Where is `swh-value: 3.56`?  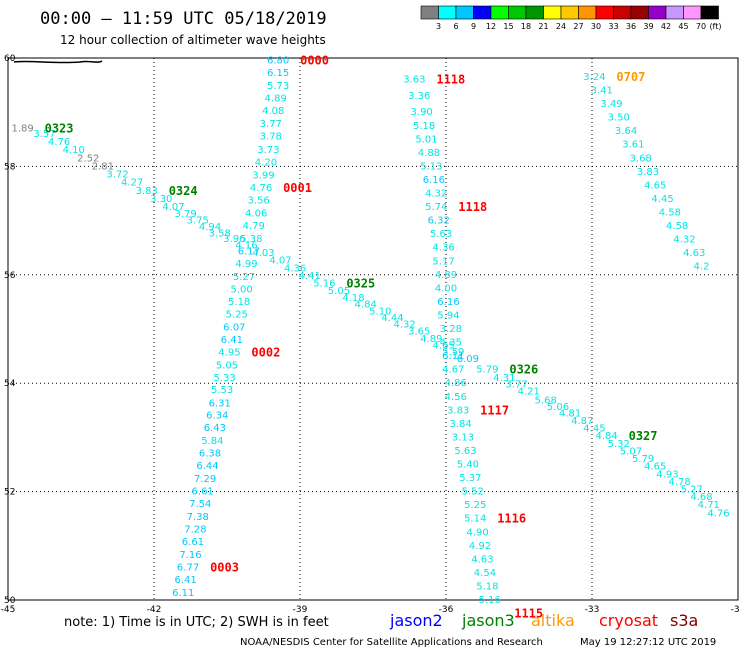 swh-value: 3.56 is located at coordinates (259, 201).